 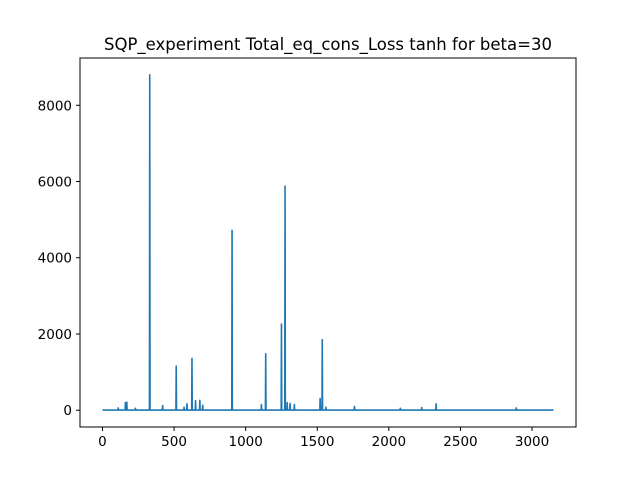 What do you see at coordinates (245, 442) in the screenshot?
I see `x-tick-label: 1000` at bounding box center [245, 442].